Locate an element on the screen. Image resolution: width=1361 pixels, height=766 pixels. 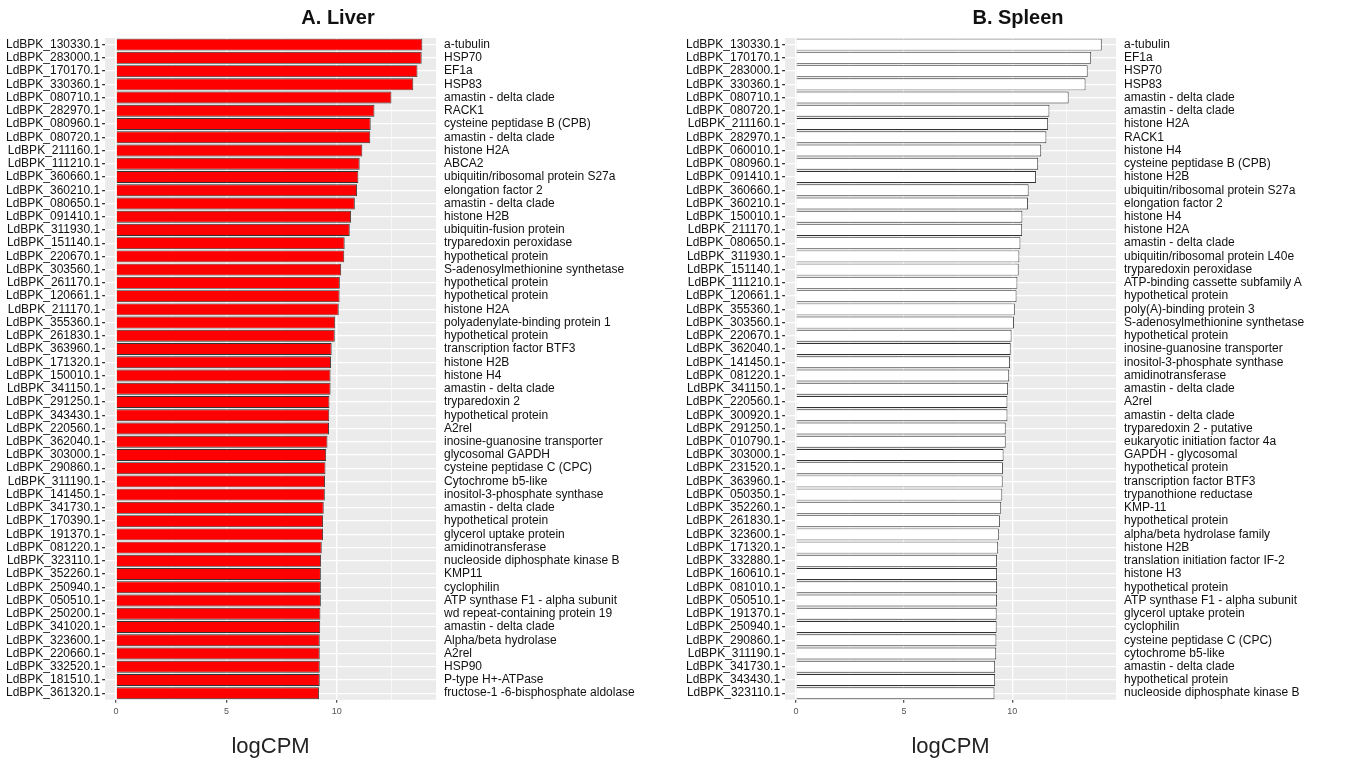
y2-tick-label: histone H2A is located at coordinates (1157, 229).